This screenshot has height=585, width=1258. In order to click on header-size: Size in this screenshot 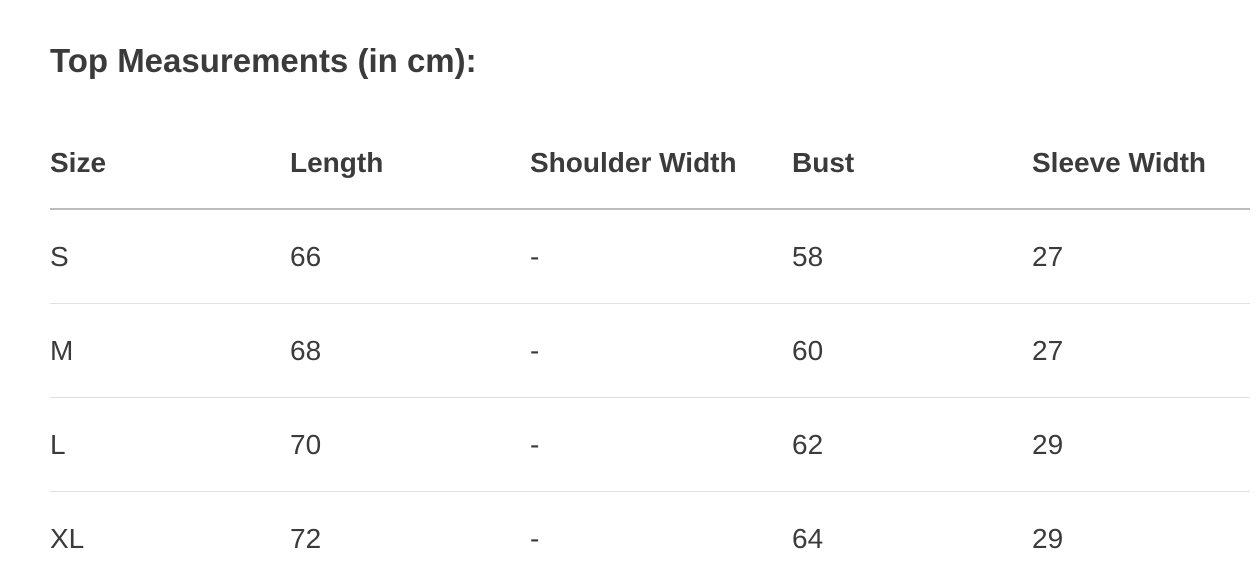, I will do `click(78, 162)`.